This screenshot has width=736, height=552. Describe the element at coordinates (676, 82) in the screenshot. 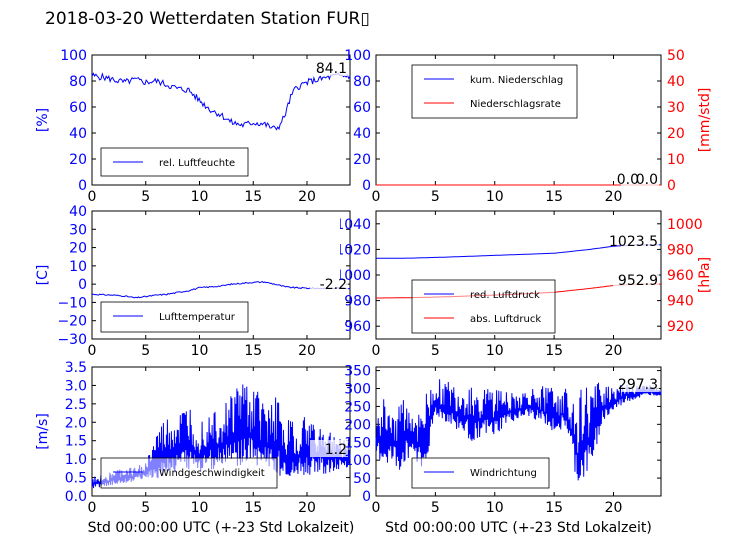

I see `y2-tick-label: 40` at that location.